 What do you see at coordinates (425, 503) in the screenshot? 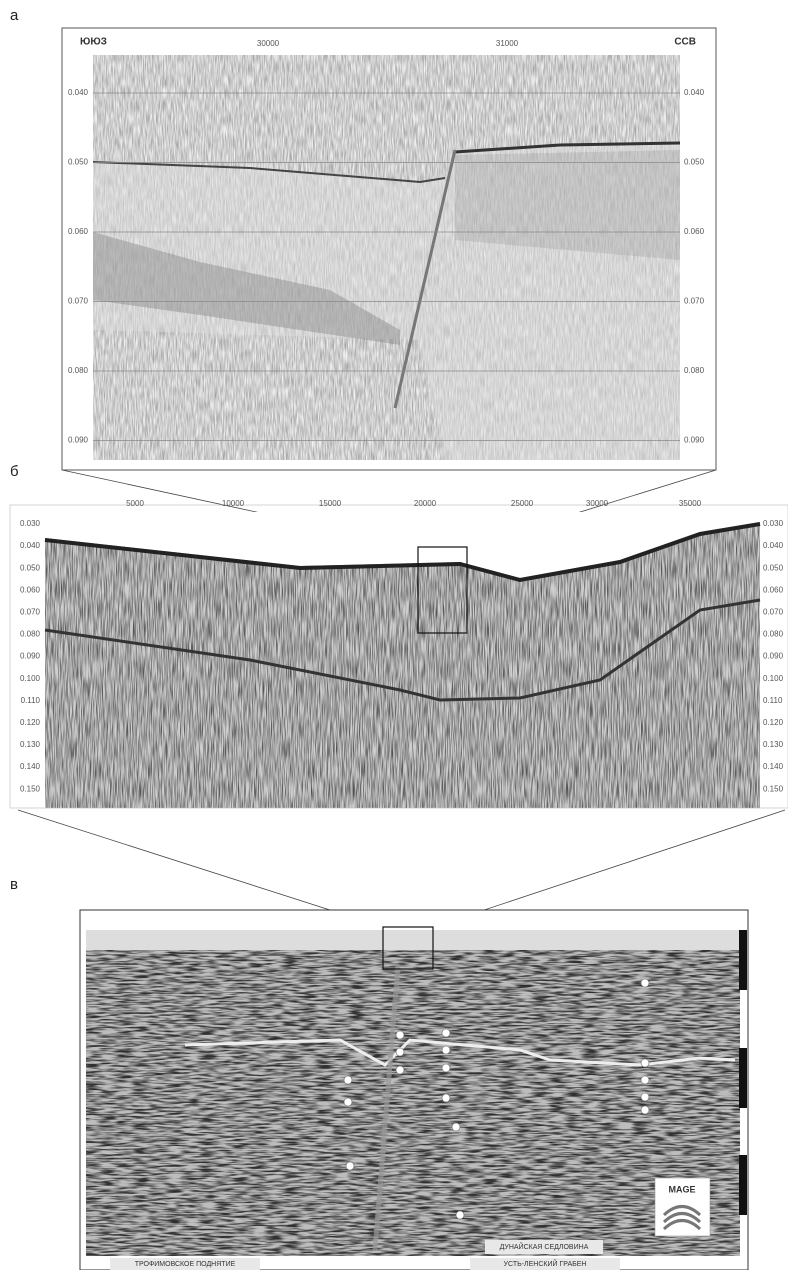
I see `x-tick-label: 20000` at bounding box center [425, 503].